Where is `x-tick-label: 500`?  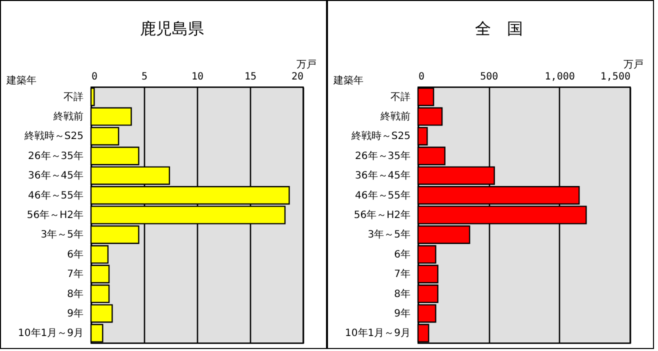
x-tick-label: 500 is located at coordinates (489, 77).